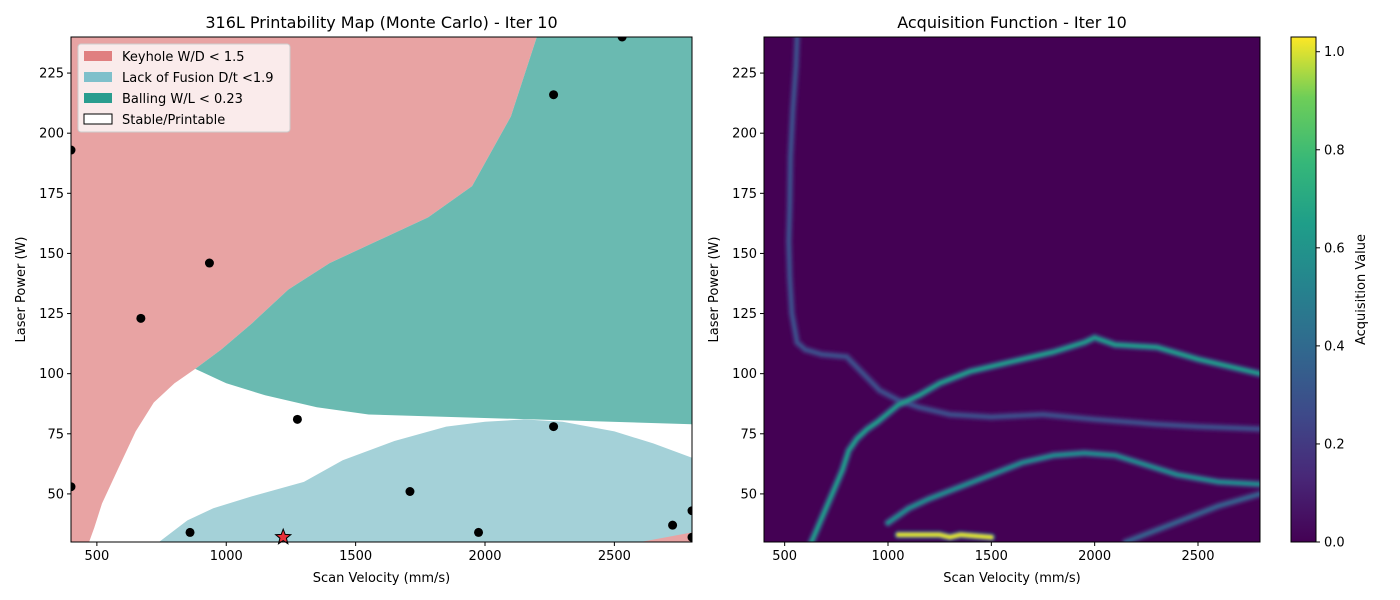  I want to click on colorbar-gradient, so click(1303, 289).